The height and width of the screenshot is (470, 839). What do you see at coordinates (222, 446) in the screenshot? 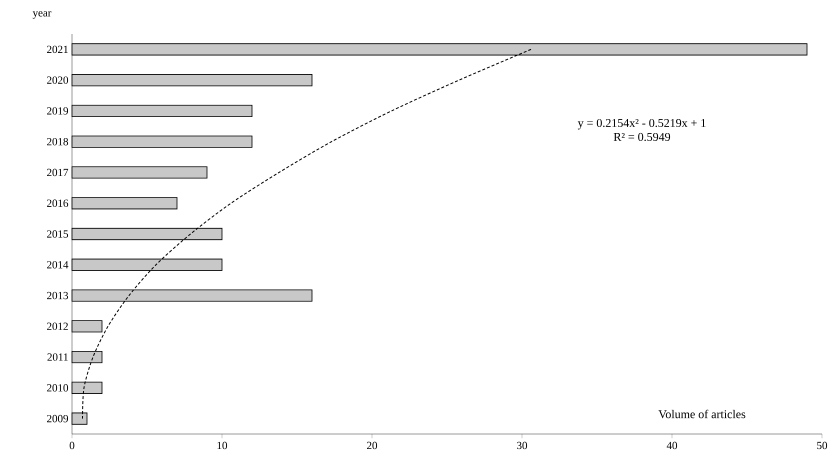
I see `x-tick-label: 10` at bounding box center [222, 446].